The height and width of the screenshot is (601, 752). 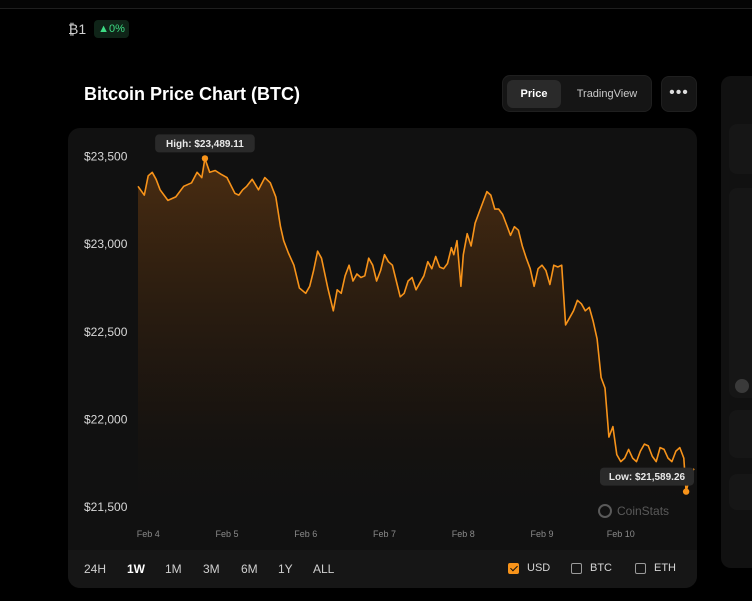 I want to click on high-point-label: High: $23,489.11, so click(x=205, y=144).